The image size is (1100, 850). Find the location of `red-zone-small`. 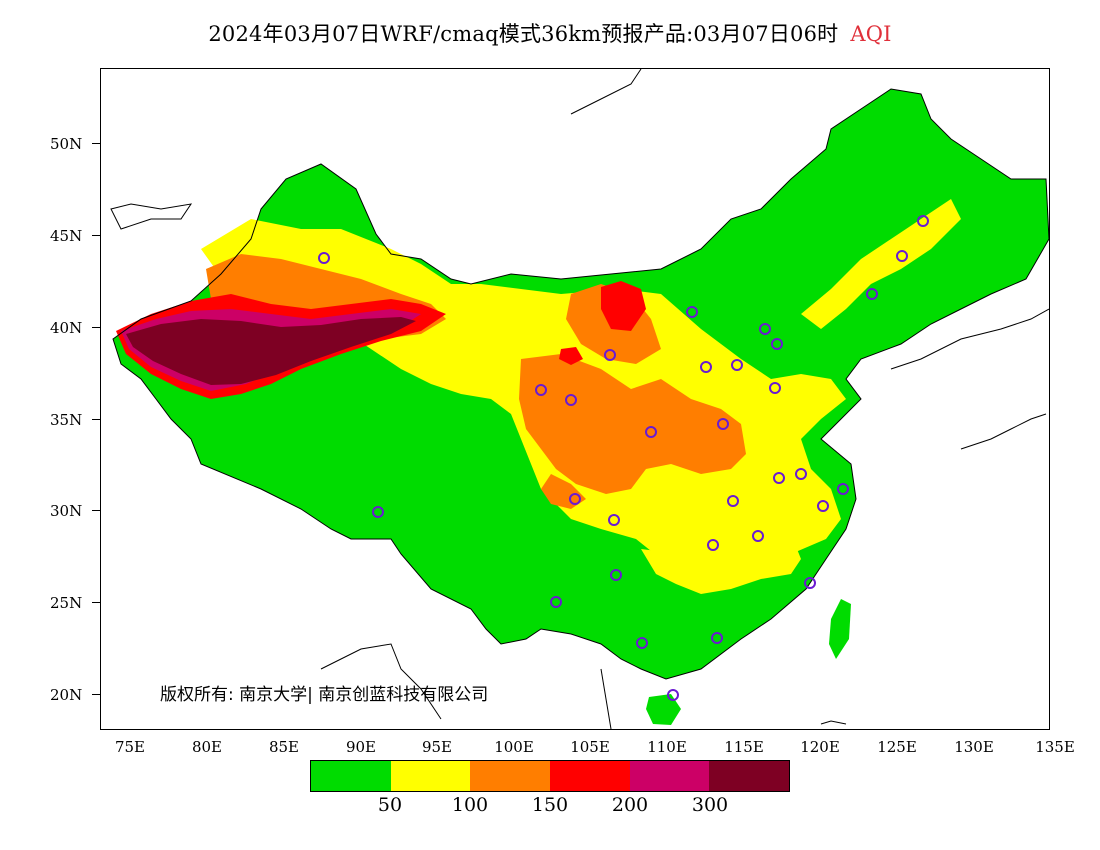

red-zone-small is located at coordinates (571, 356).